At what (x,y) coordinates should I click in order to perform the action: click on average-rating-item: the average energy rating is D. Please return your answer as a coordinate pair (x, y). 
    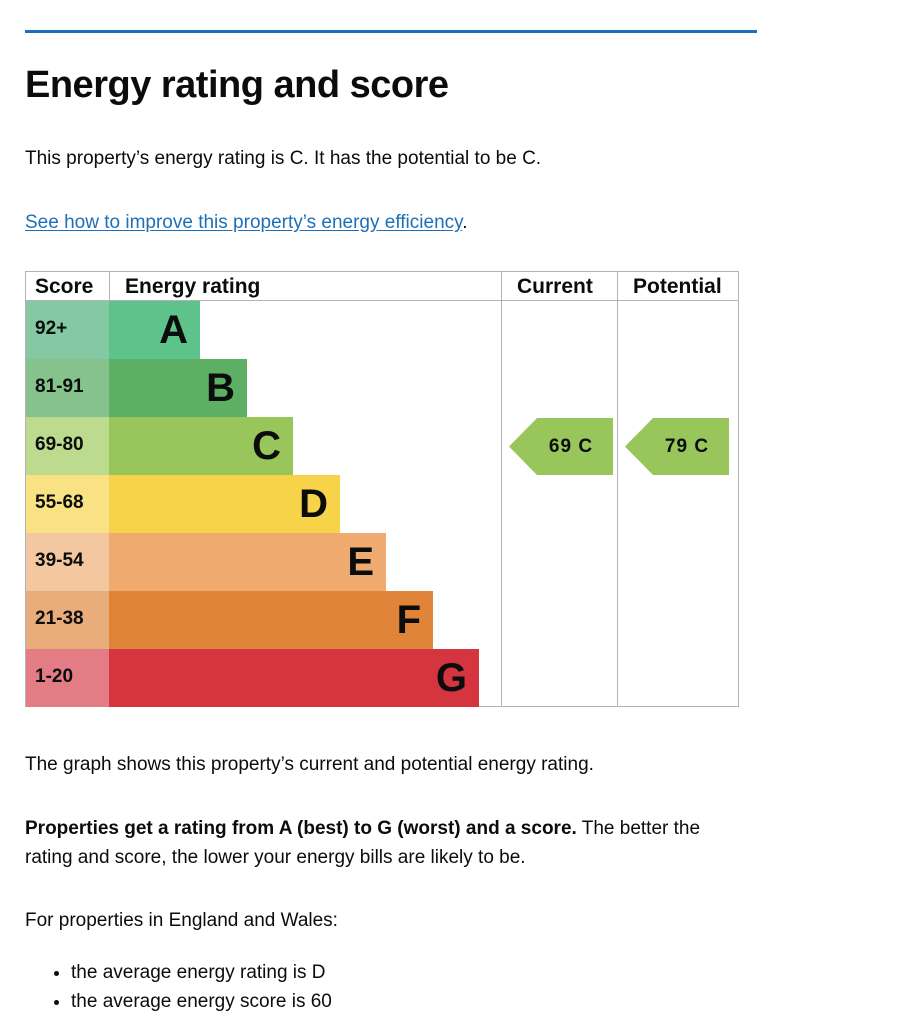
    Looking at the image, I should click on (201, 972).